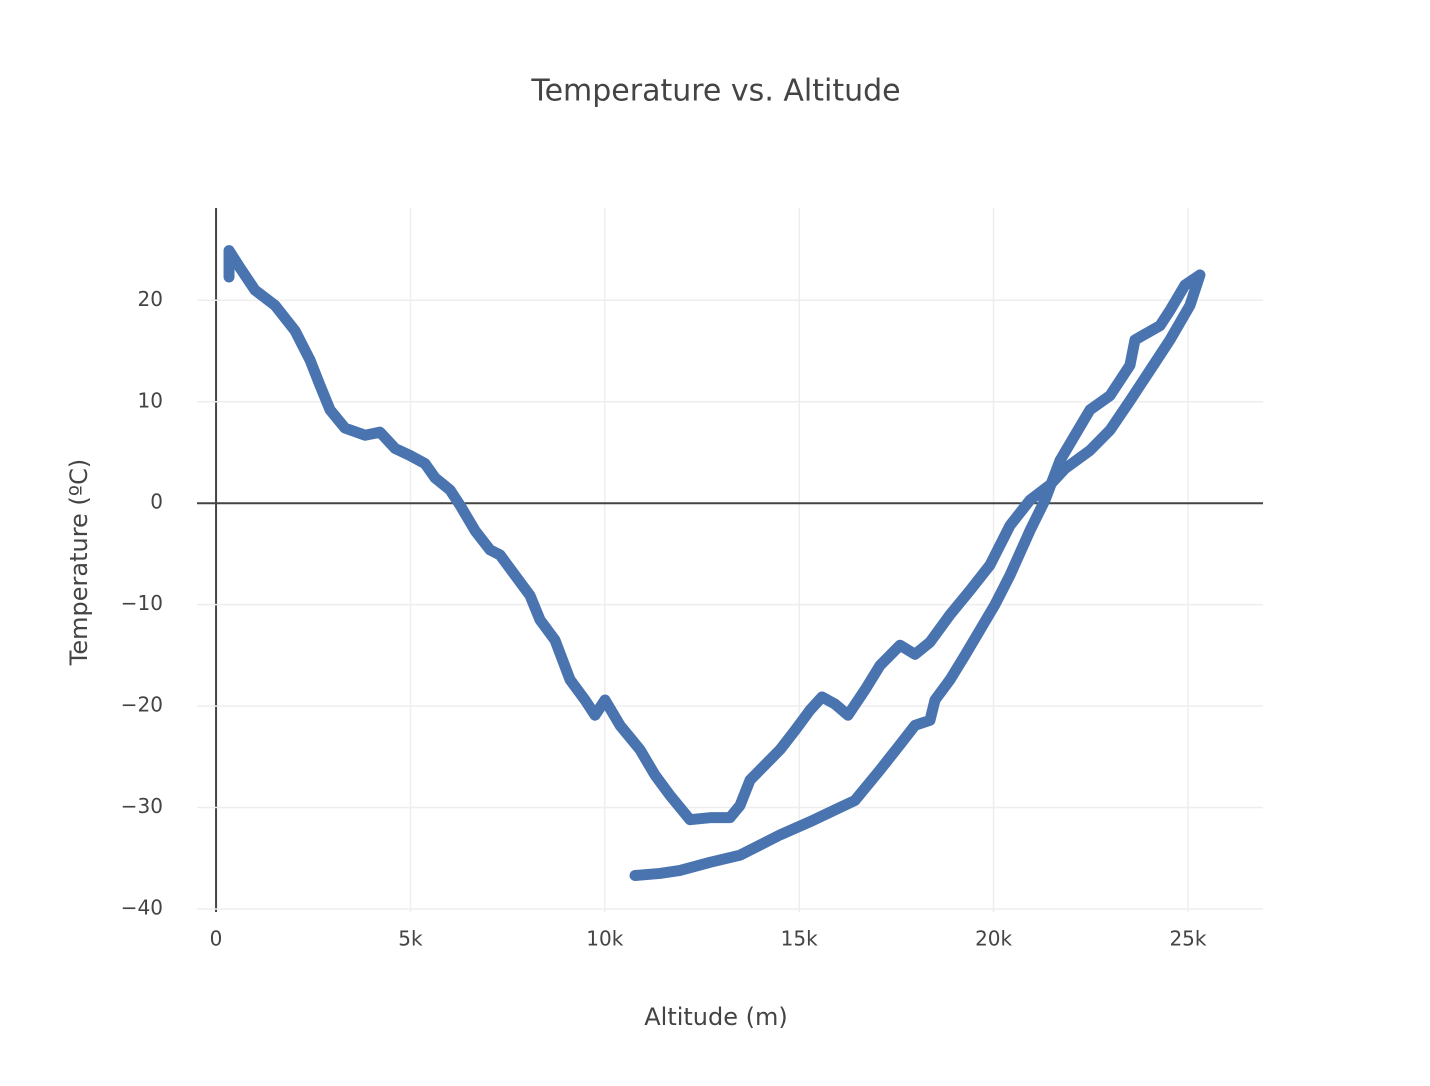 Image resolution: width=1430 pixels, height=1086 pixels. What do you see at coordinates (142, 705) in the screenshot?
I see `y-tick-label: −20` at bounding box center [142, 705].